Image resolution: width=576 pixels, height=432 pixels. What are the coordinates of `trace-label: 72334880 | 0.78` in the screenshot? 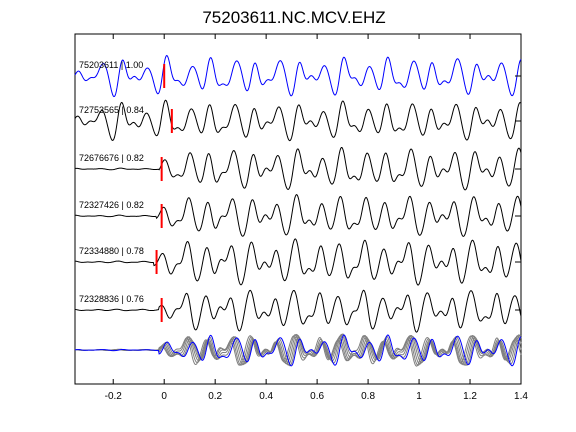 It's located at (111, 251).